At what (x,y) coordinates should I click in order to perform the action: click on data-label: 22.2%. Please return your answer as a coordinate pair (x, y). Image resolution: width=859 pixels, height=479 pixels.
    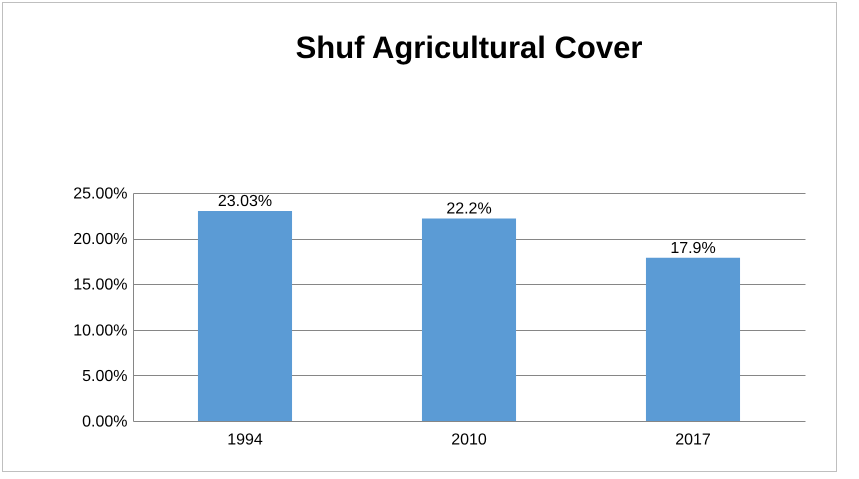
    Looking at the image, I should click on (469, 209).